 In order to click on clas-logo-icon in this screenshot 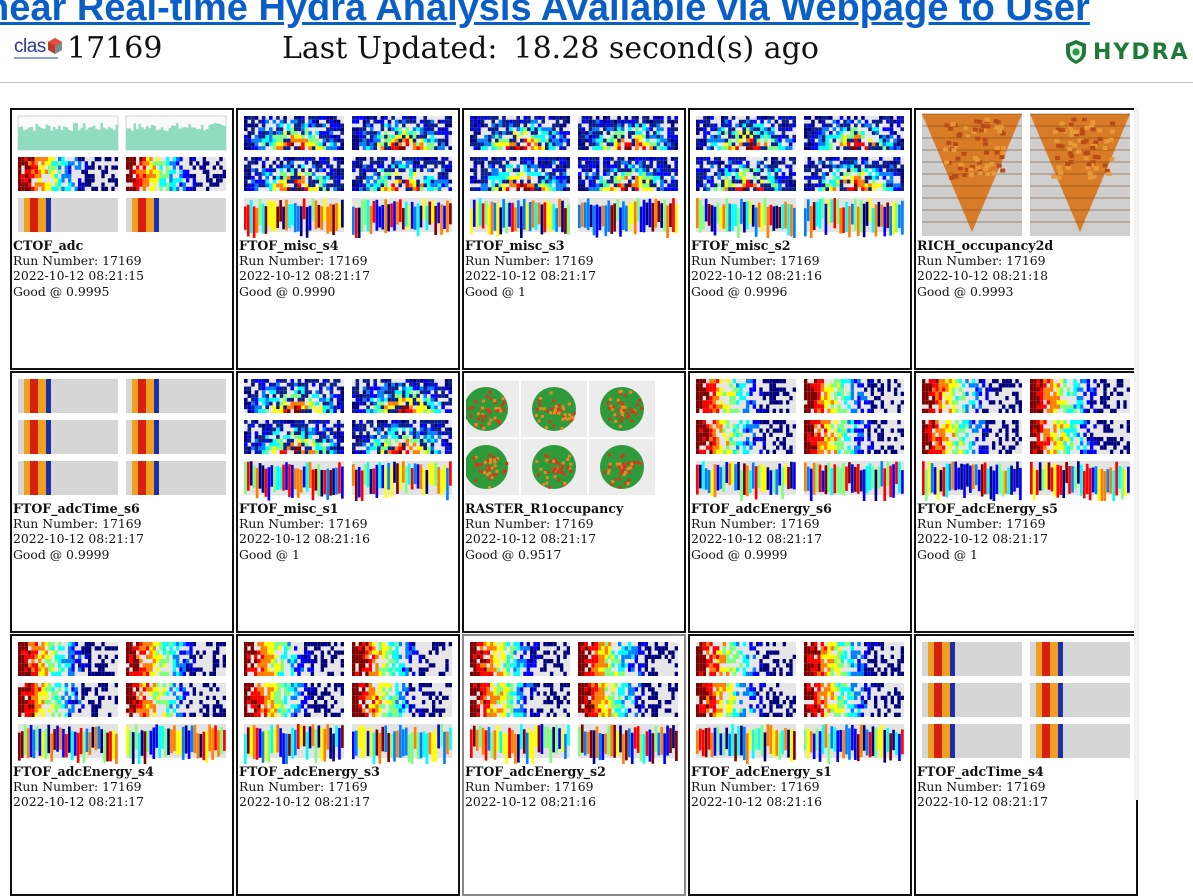, I will do `click(55, 46)`.